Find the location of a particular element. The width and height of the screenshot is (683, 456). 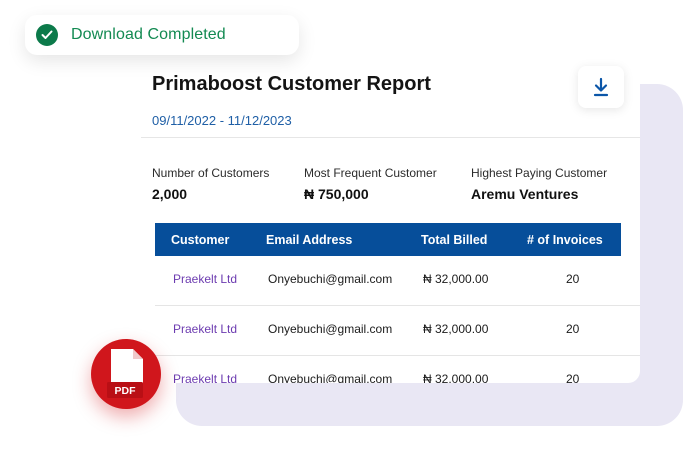

pdf-badge: PDF is located at coordinates (126, 374).